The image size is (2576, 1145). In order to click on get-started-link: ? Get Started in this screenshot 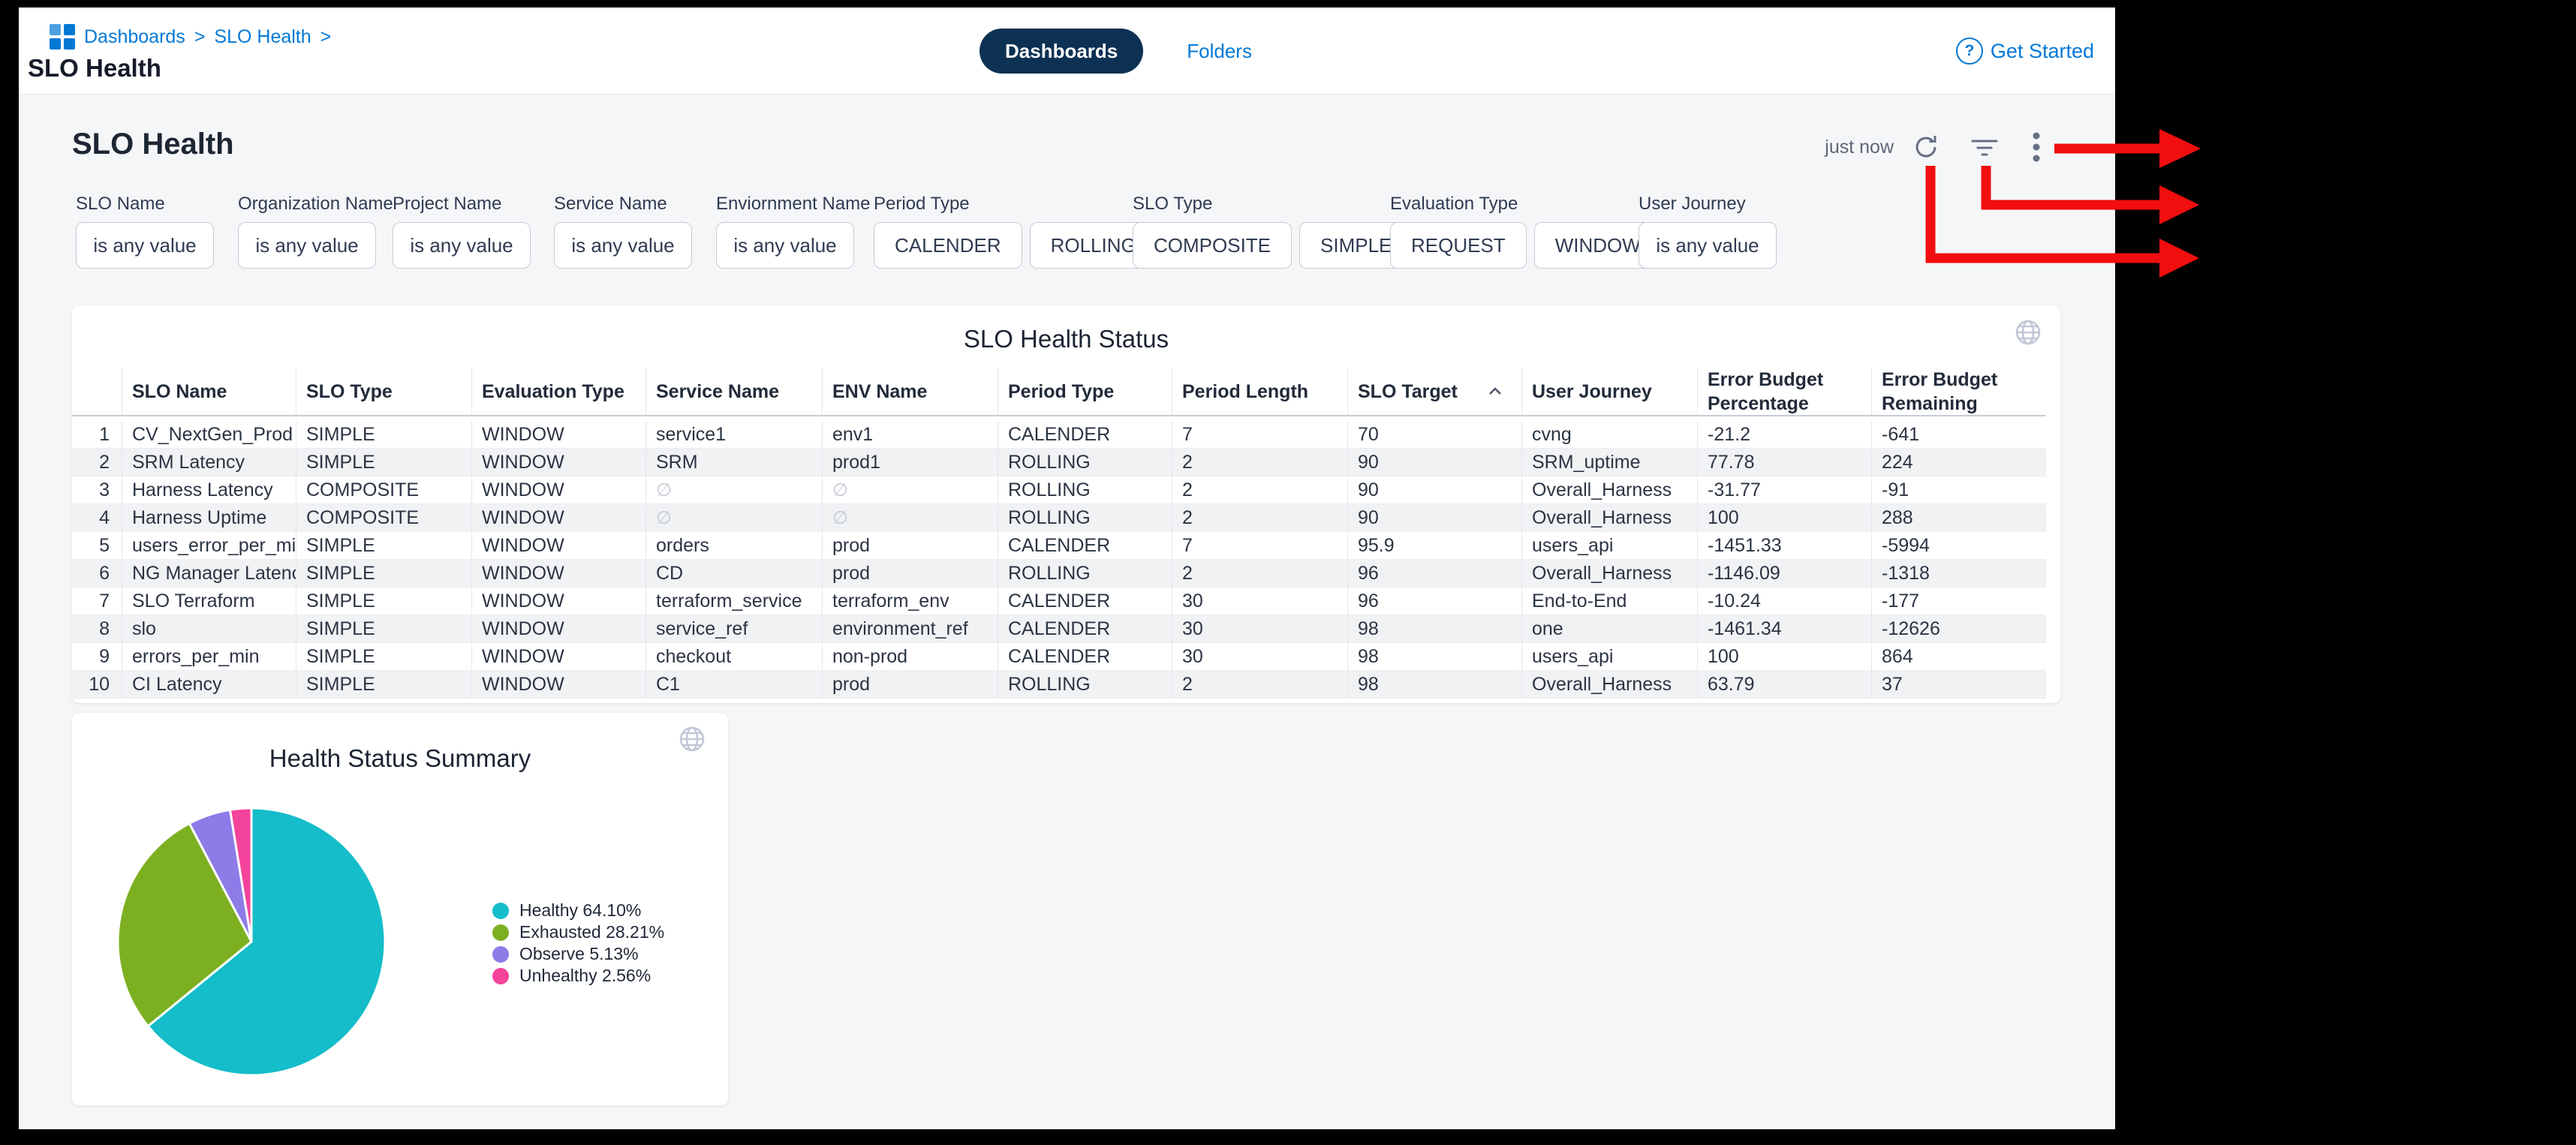, I will do `click(2024, 51)`.